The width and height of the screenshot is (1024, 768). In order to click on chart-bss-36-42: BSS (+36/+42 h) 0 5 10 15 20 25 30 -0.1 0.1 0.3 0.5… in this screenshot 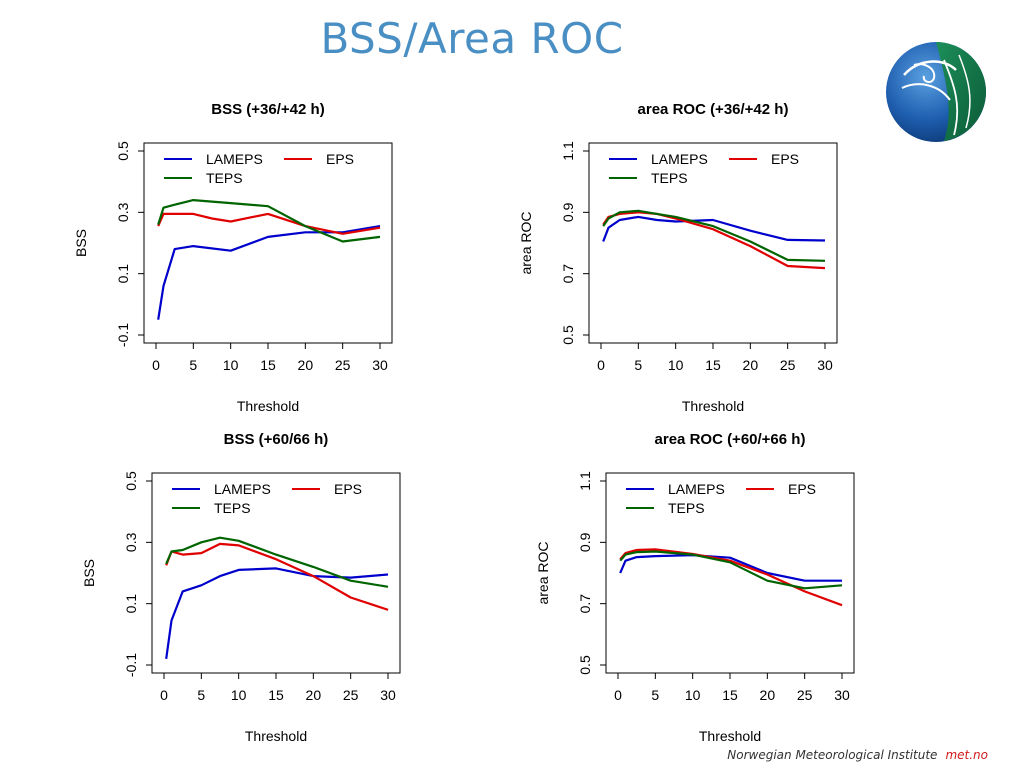, I will do `click(233, 257)`.